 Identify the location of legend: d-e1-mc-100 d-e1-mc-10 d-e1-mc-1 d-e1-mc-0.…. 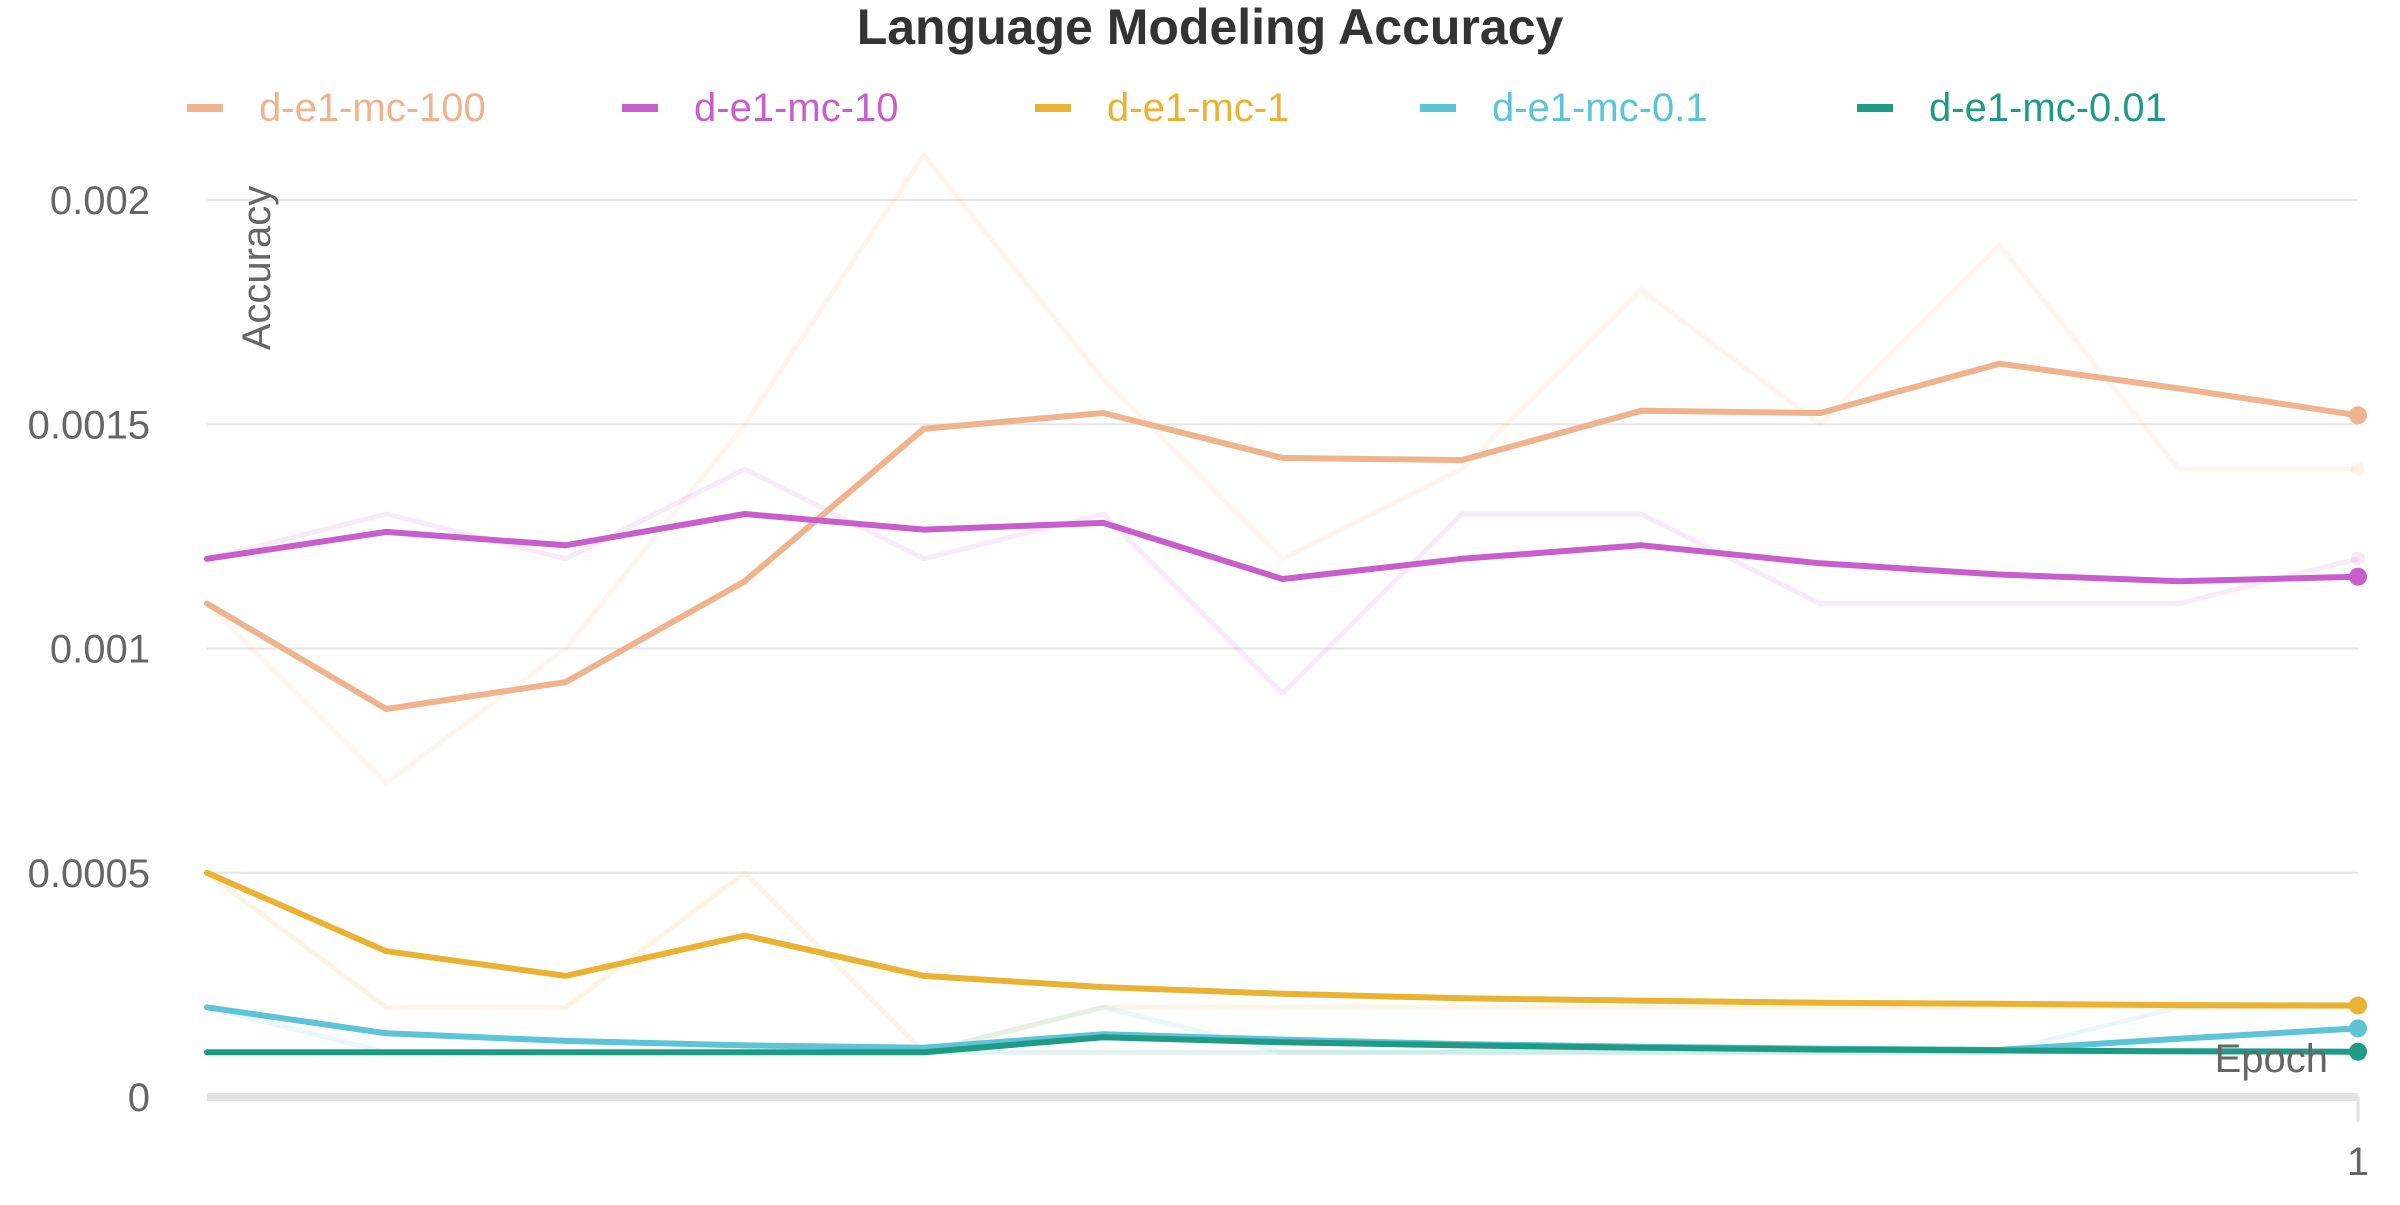
(1177, 108).